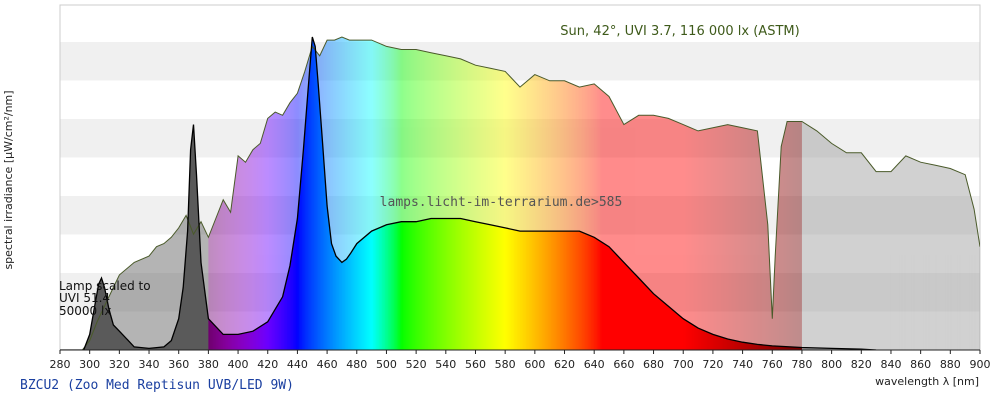 Image resolution: width=1000 pixels, height=400 pixels. I want to click on x-tick-label: 740, so click(742, 364).